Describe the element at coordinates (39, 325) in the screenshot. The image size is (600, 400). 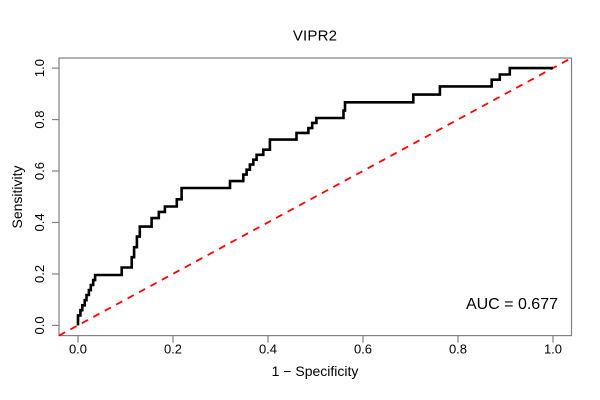
I see `y-tick-label: 0.0` at that location.